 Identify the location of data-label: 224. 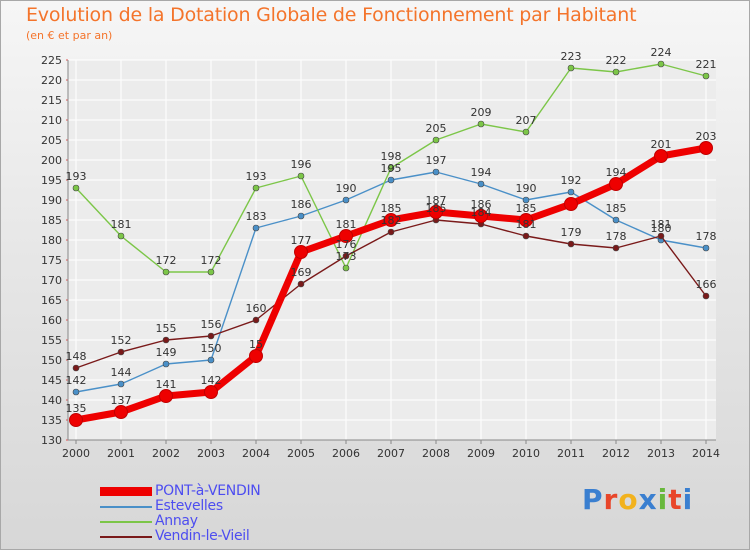
(661, 52).